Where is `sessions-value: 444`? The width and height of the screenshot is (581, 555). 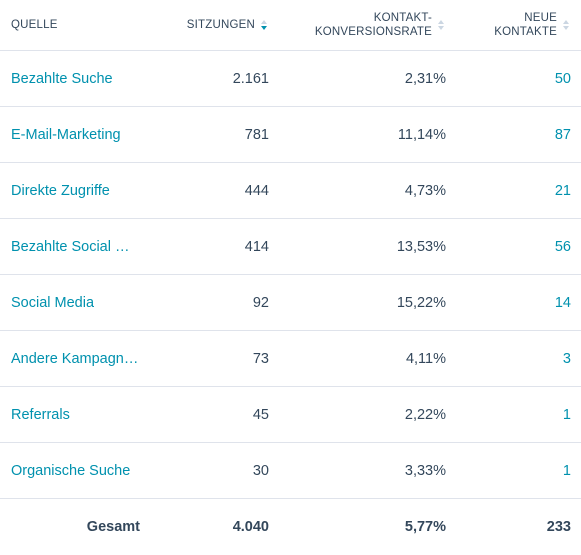
sessions-value: 444 is located at coordinates (256, 190).